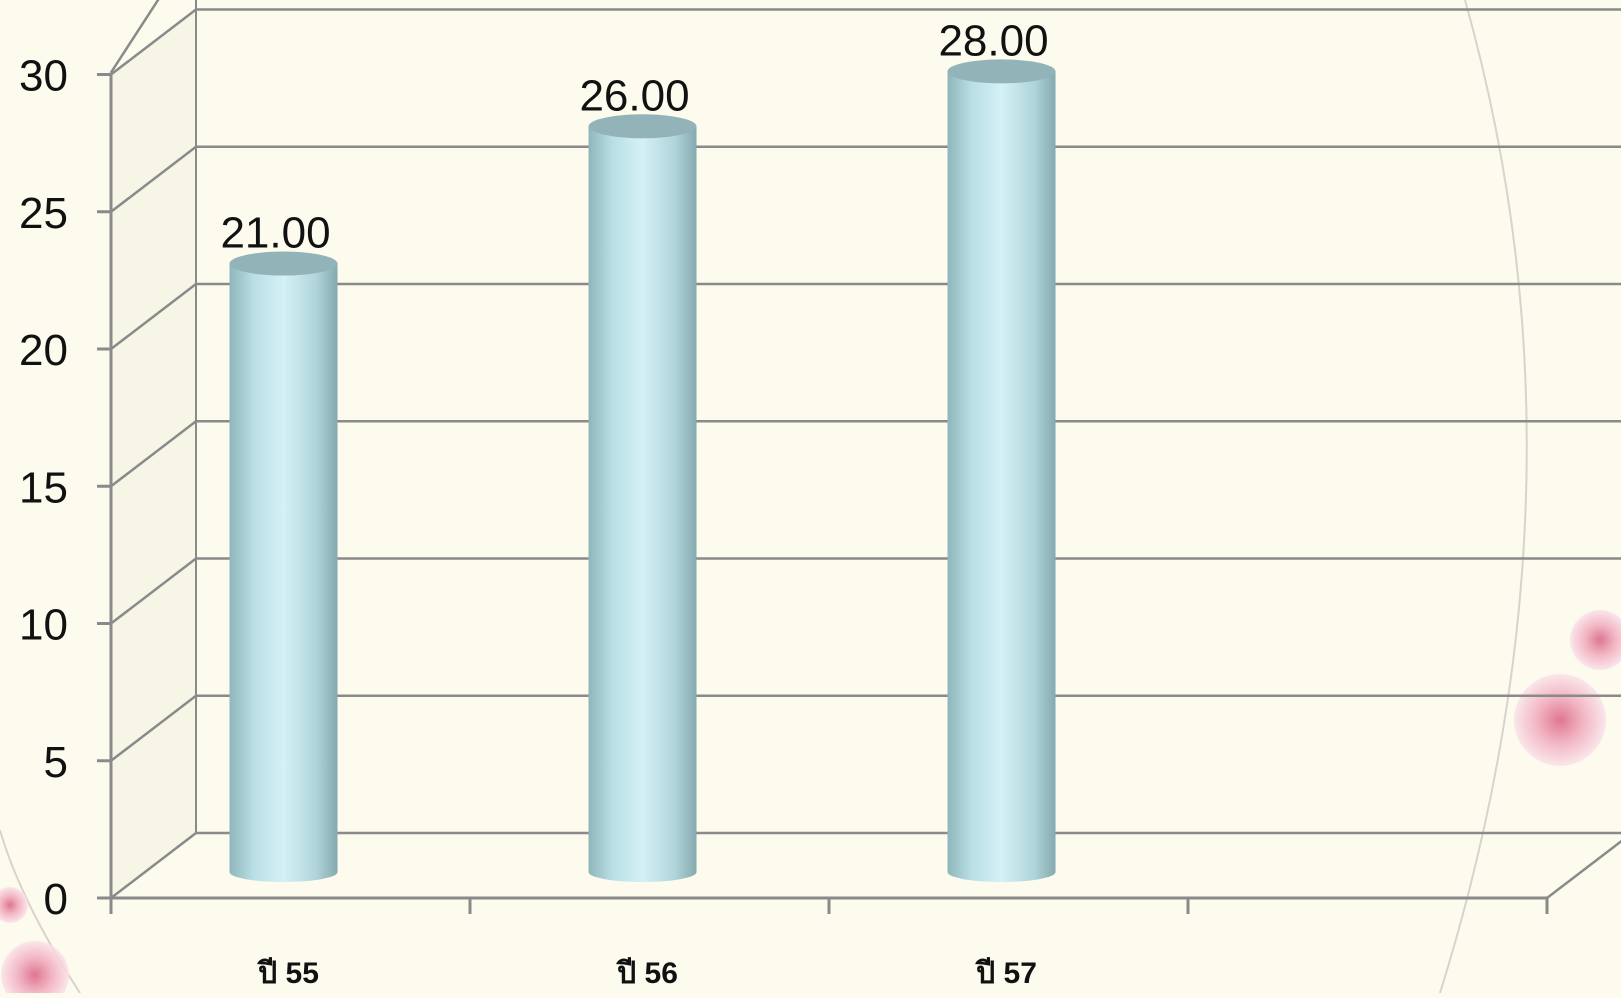  Describe the element at coordinates (43, 350) in the screenshot. I see `y-tick-label: 20` at that location.